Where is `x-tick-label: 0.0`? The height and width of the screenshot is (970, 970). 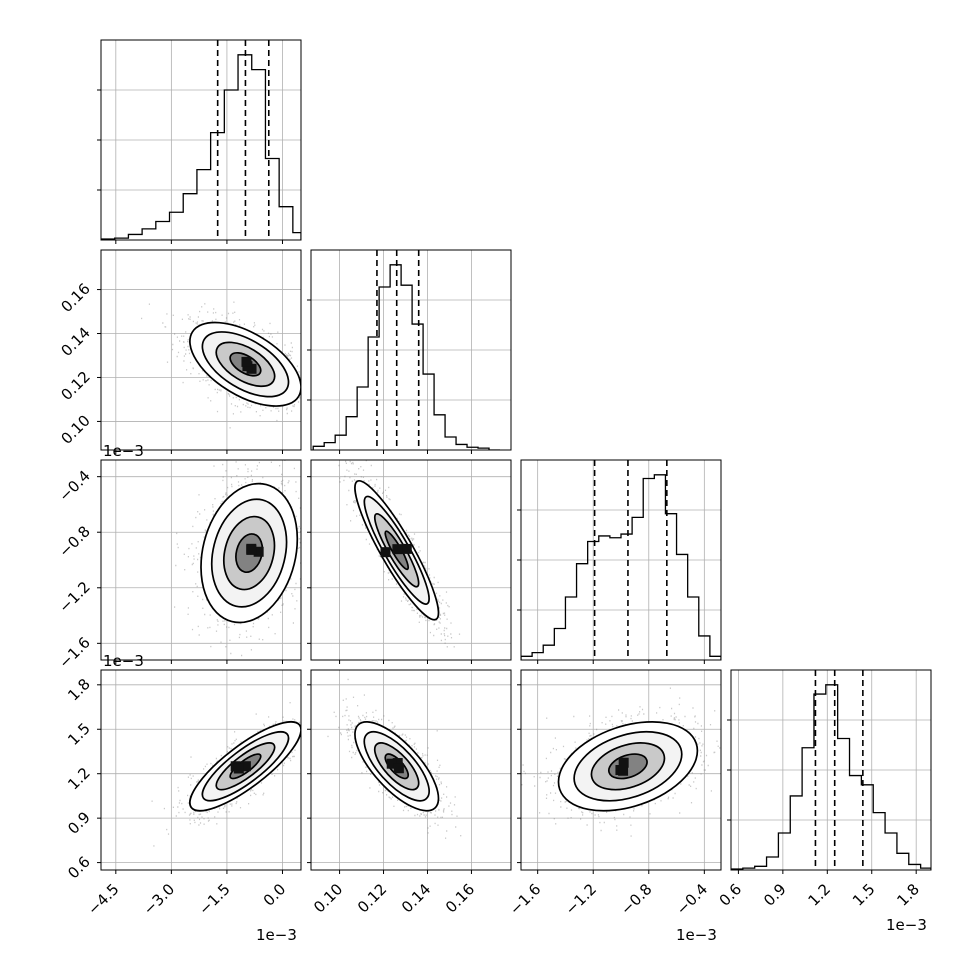 x-tick-label: 0.0 is located at coordinates (275, 895).